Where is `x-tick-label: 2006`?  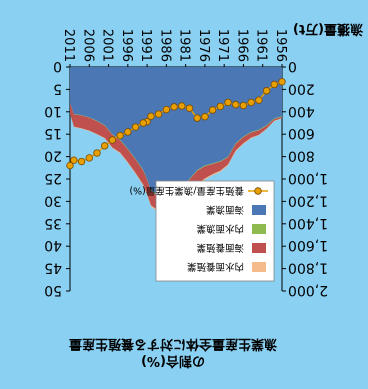 x-tick-label: 2006 is located at coordinates (87, 45).